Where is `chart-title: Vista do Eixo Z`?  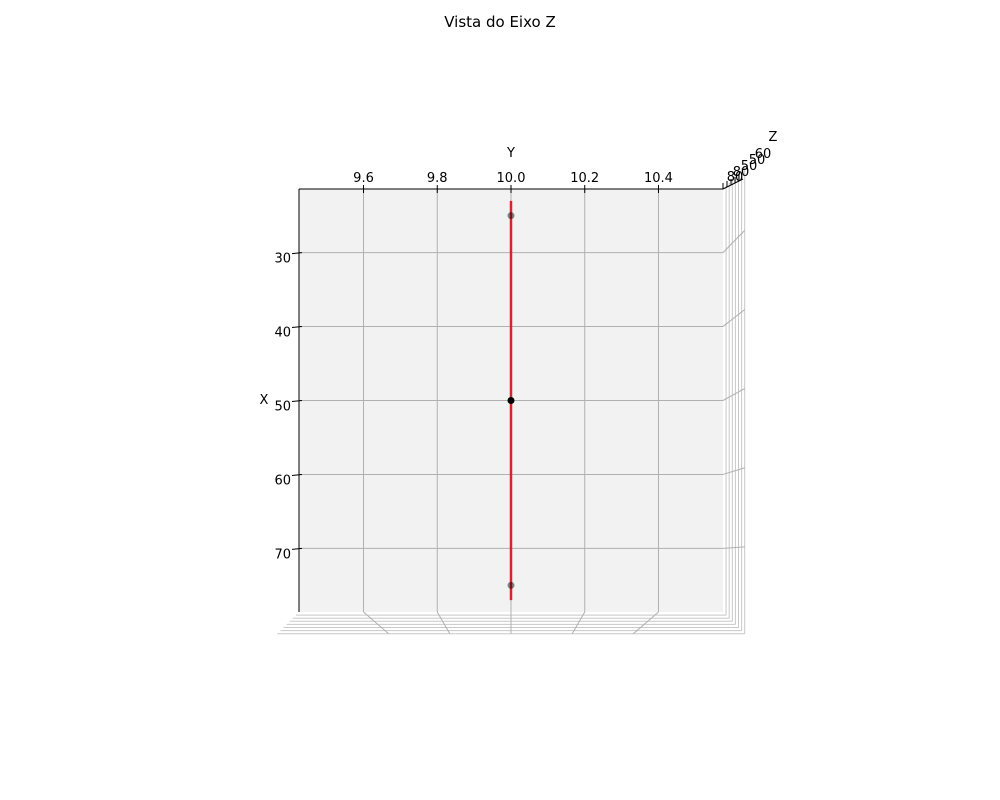
chart-title: Vista do Eixo Z is located at coordinates (500, 22).